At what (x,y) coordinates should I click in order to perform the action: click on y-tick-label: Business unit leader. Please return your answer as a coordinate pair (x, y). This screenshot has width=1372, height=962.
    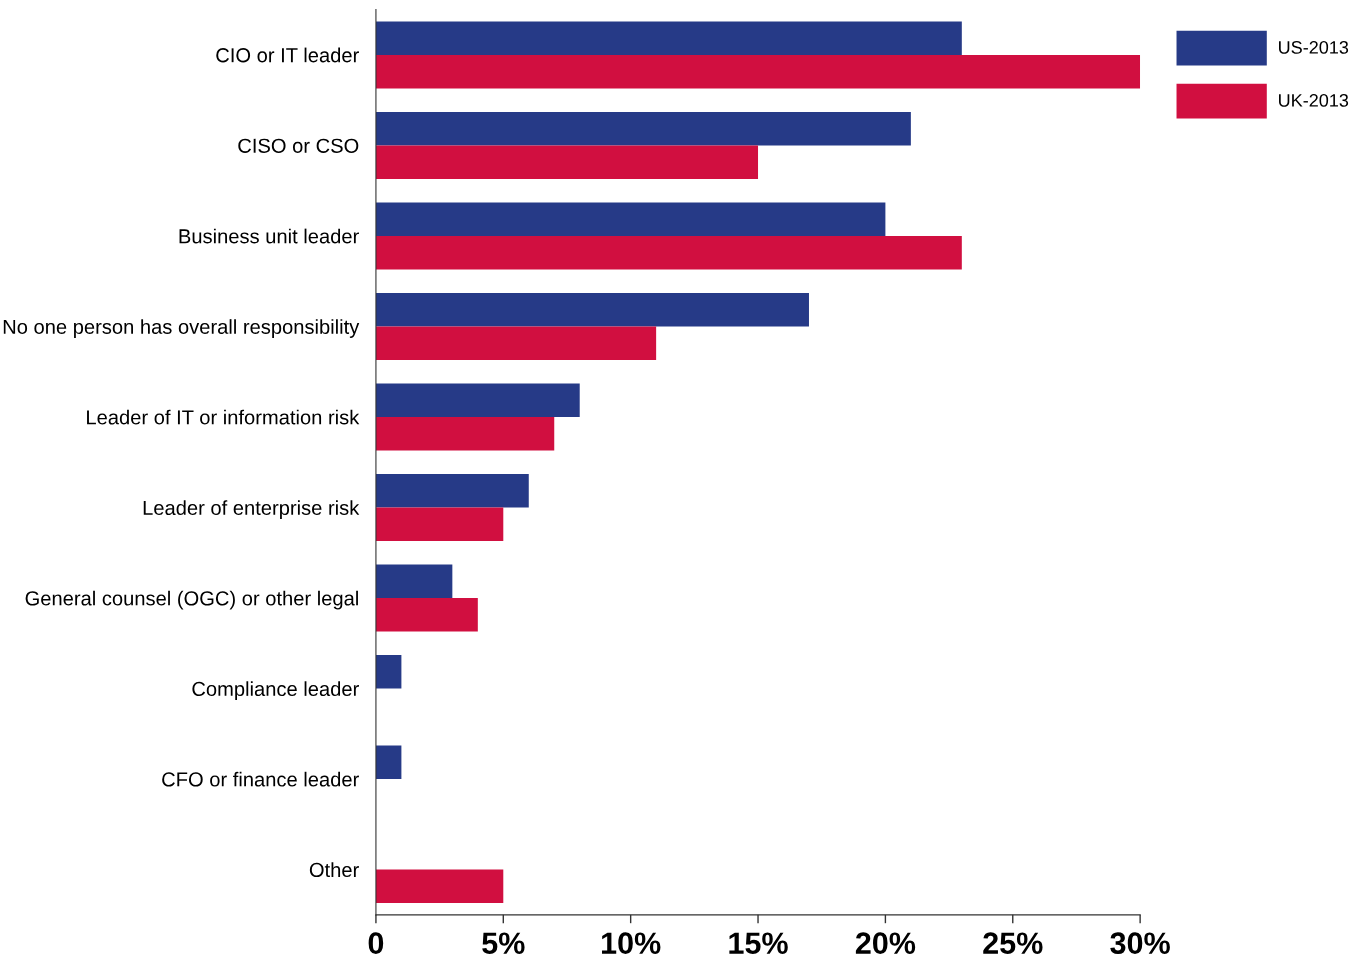
    Looking at the image, I should click on (269, 236).